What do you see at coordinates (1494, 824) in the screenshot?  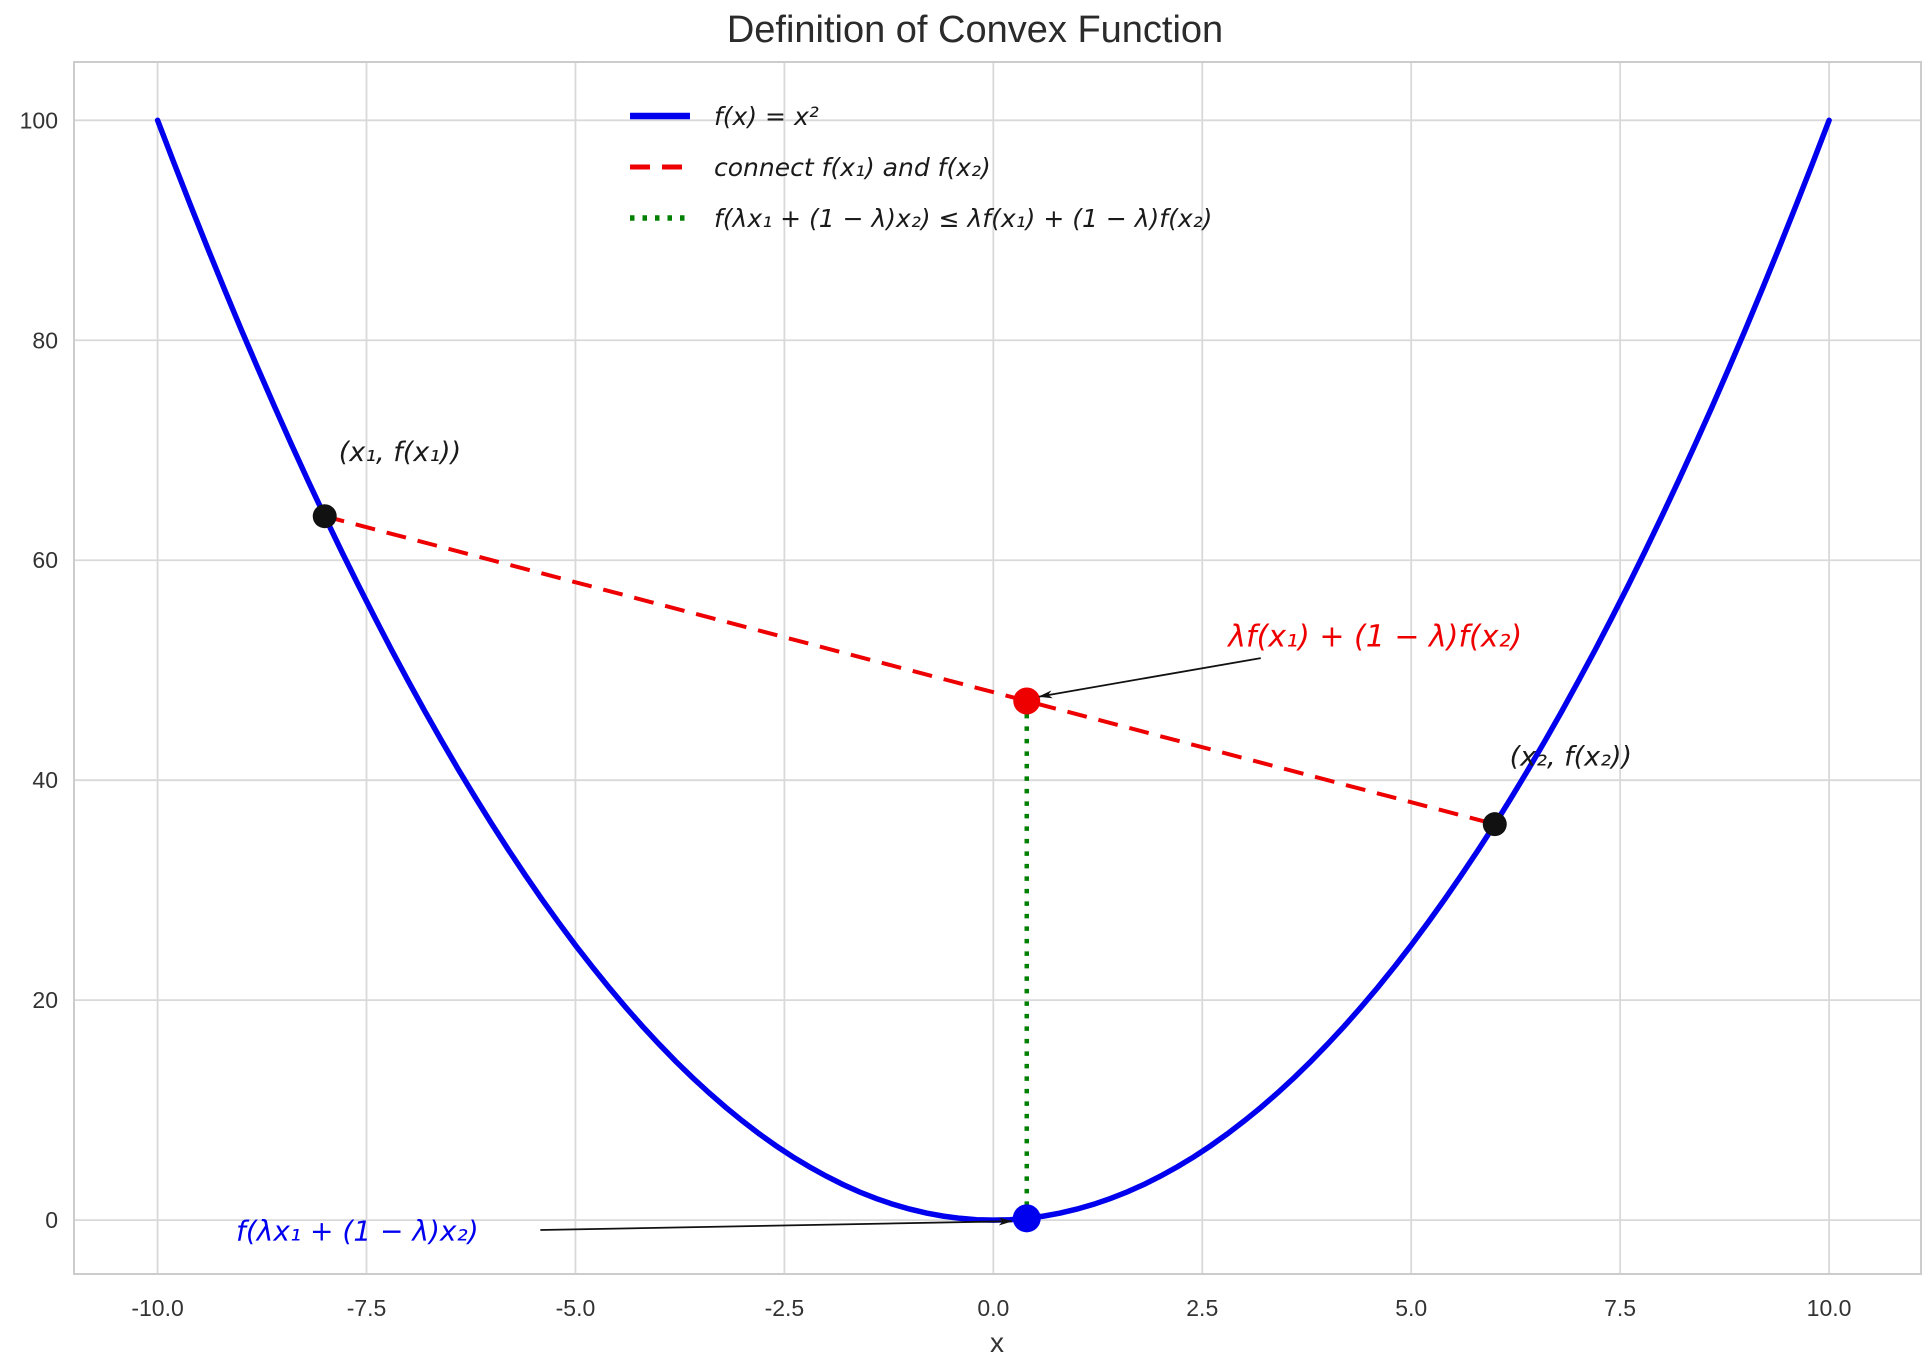 I see `x2-point` at bounding box center [1494, 824].